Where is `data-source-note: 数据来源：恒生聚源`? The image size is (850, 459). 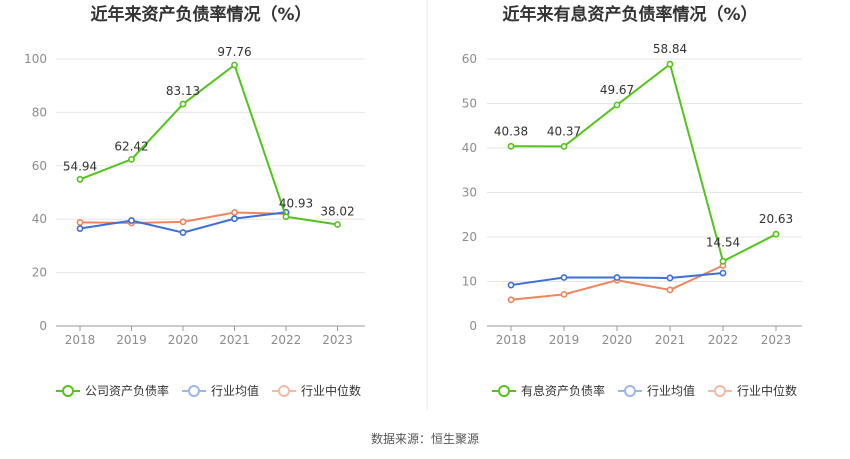
data-source-note: 数据来源：恒生聚源 is located at coordinates (425, 438).